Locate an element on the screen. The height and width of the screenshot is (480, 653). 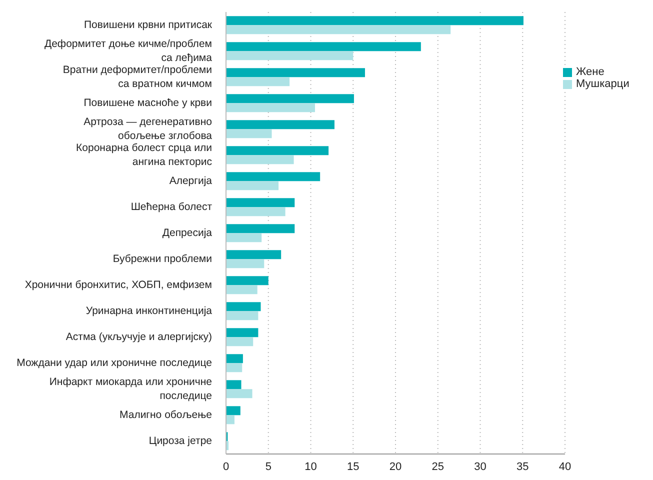
y-tick-label: Артроза — дегенеративно обољење зглобова is located at coordinates (148, 129).